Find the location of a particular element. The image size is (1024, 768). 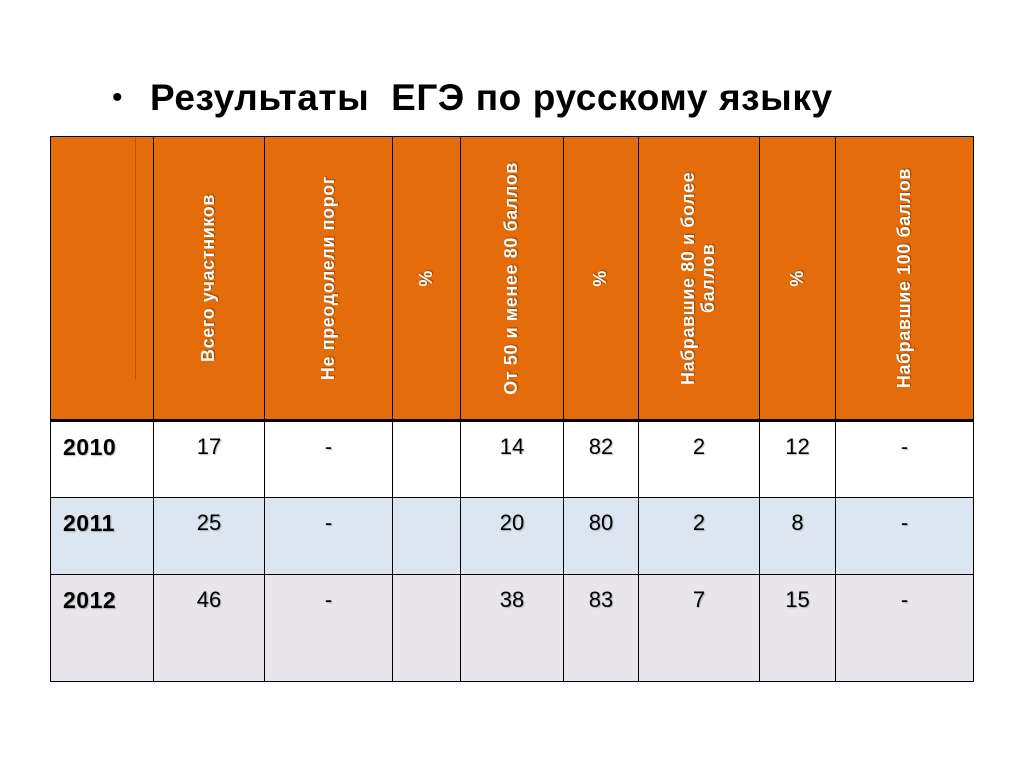

table-cell: 12 is located at coordinates (797, 459).